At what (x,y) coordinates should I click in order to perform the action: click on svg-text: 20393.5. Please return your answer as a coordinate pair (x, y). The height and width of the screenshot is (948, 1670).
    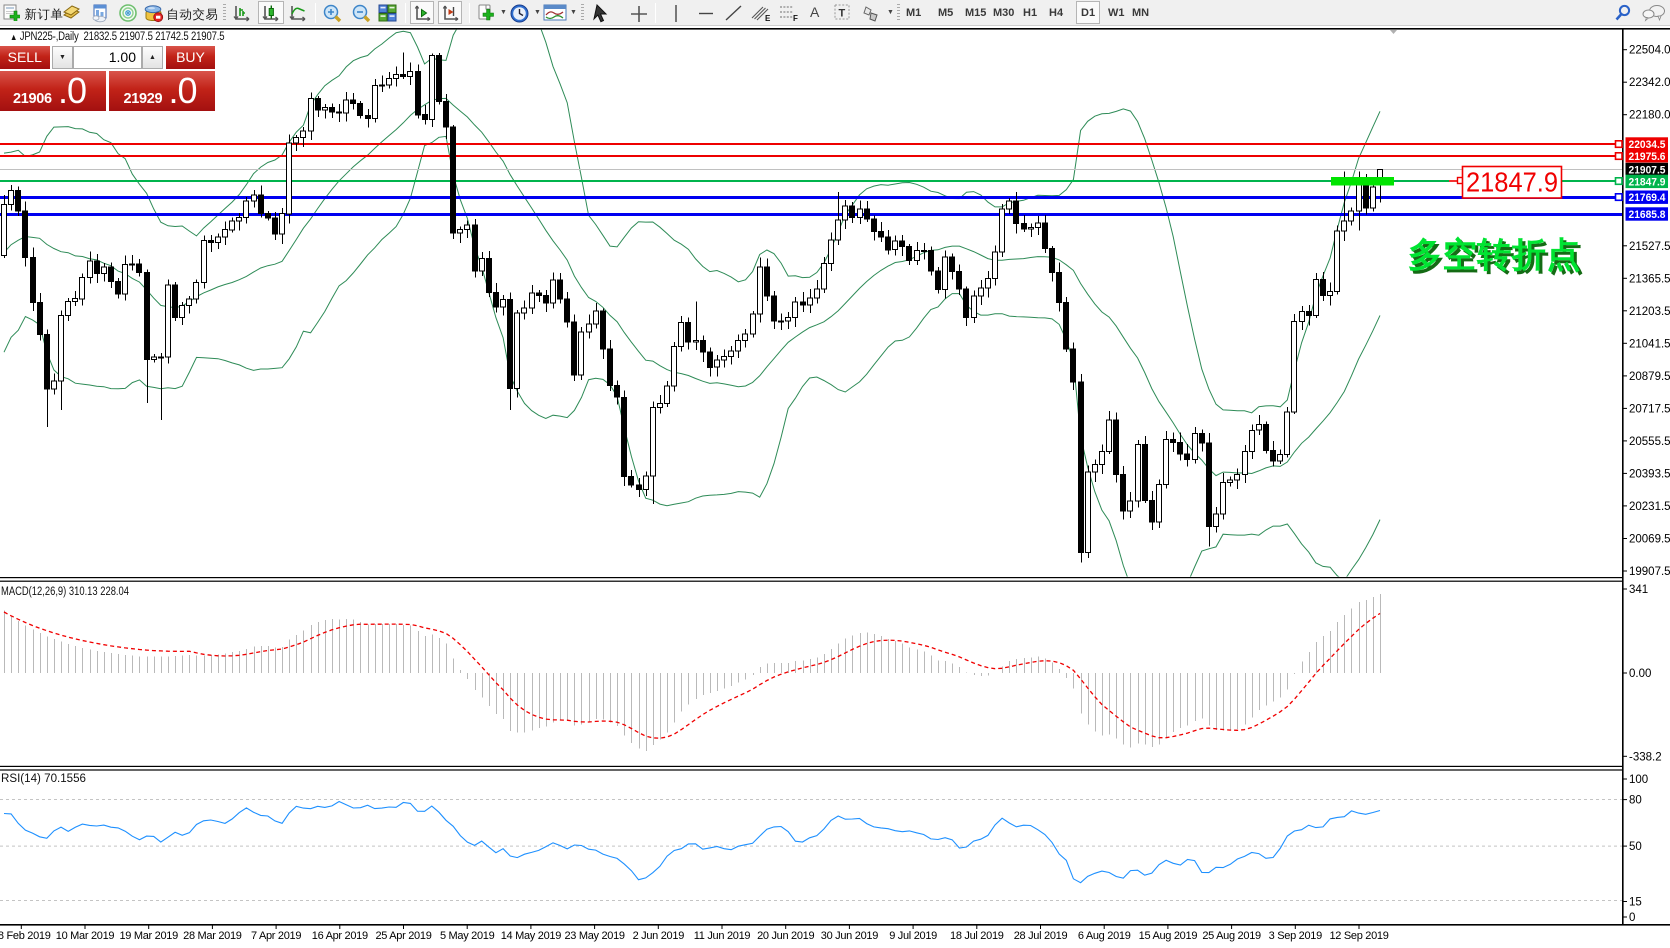
    Looking at the image, I should click on (1649, 474).